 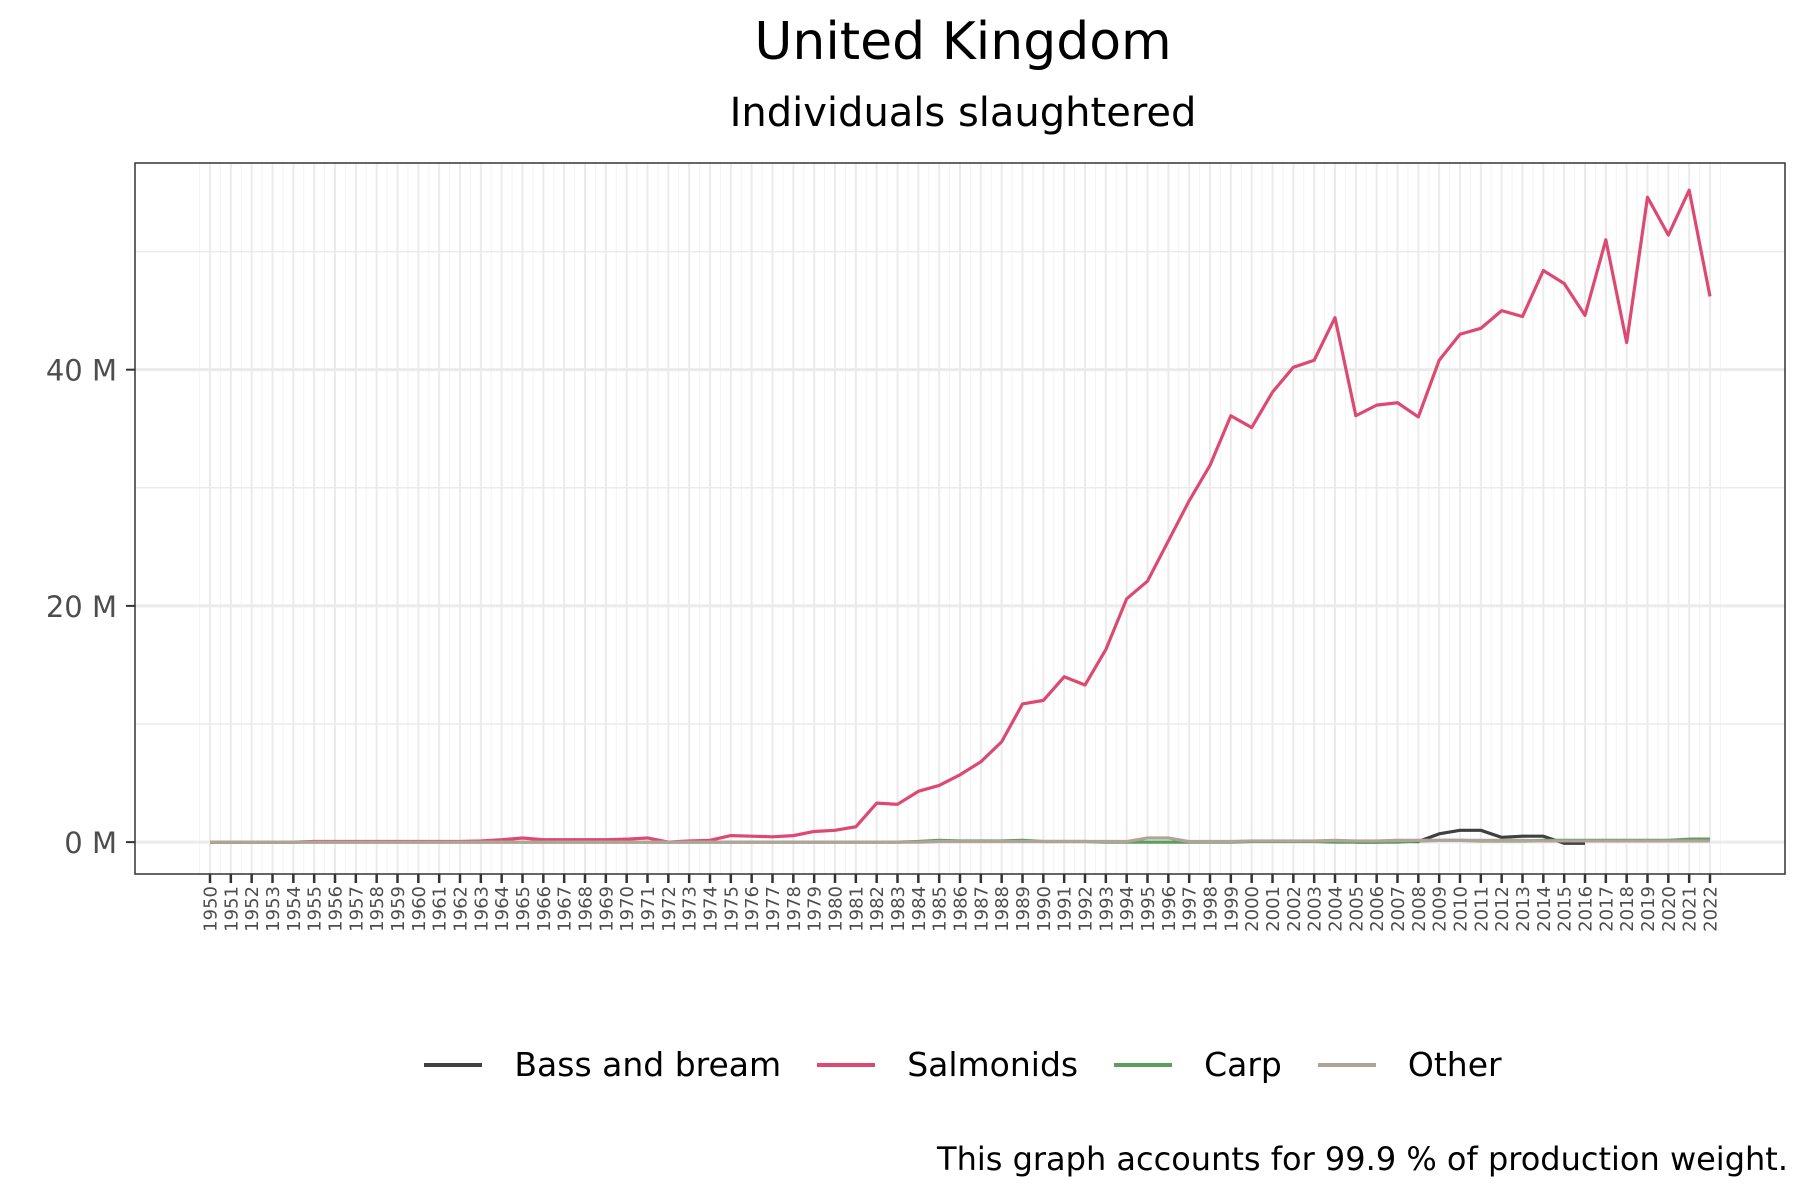 What do you see at coordinates (815, 909) in the screenshot?
I see `x-tick-label: 1979` at bounding box center [815, 909].